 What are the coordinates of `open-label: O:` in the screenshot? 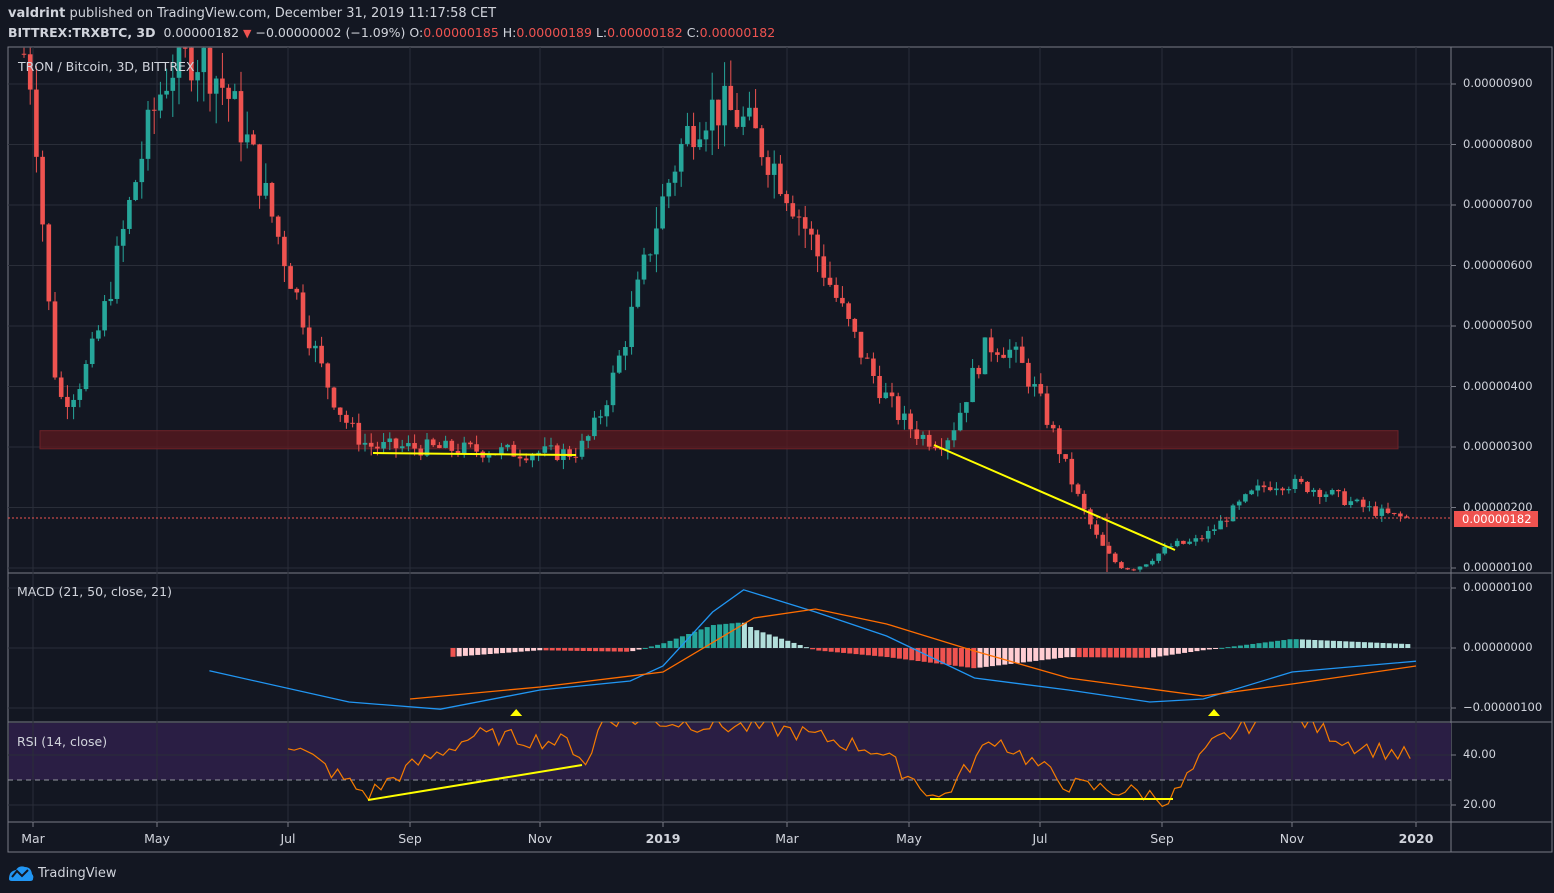 It's located at (416, 32).